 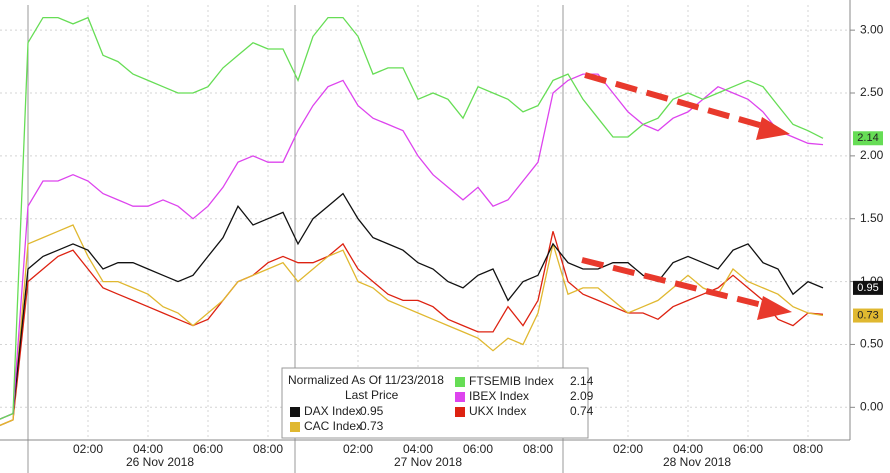 I want to click on price-tag-label: 0.73, so click(x=867, y=315).